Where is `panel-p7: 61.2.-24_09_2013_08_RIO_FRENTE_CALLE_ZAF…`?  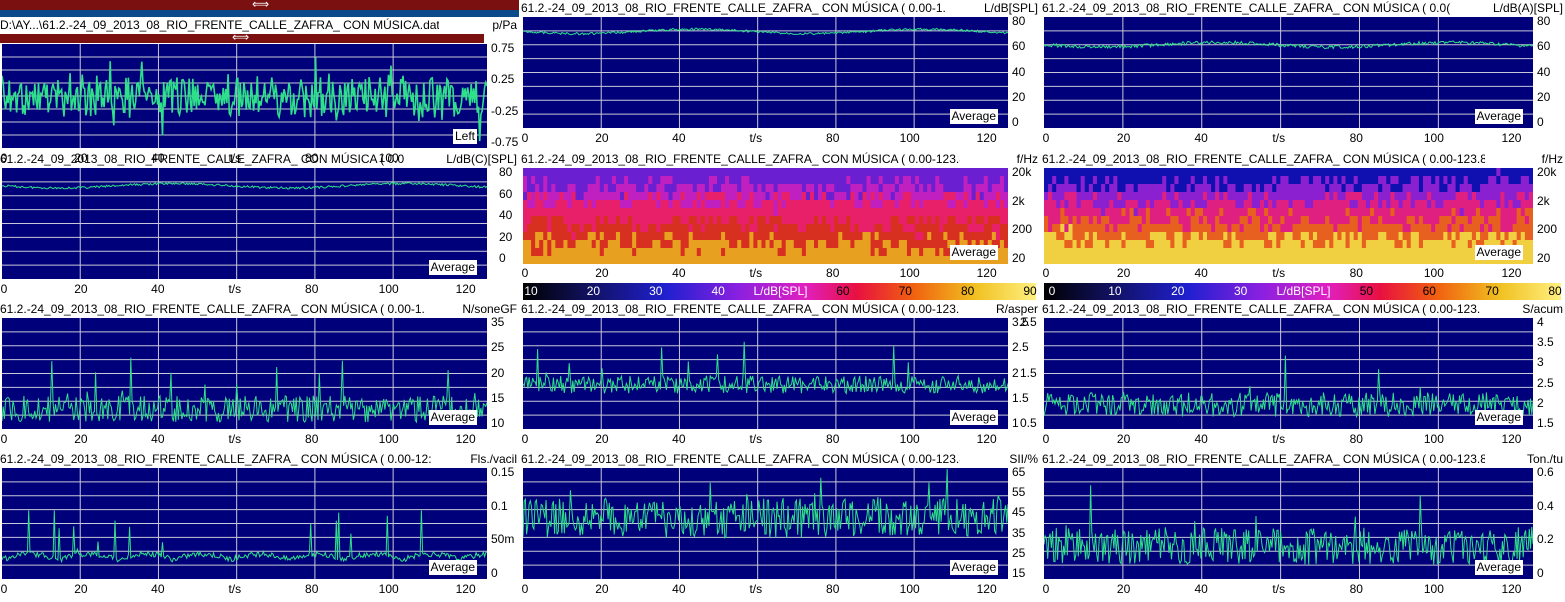 panel-p7: 61.2.-24_09_2013_08_RIO_FRENTE_CALLE_ZAF… is located at coordinates (259, 376).